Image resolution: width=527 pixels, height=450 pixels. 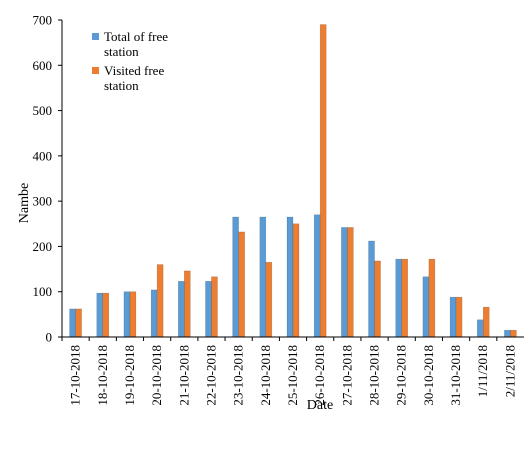 What do you see at coordinates (238, 375) in the screenshot?
I see `x-tick-label: 23-10-2018` at bounding box center [238, 375].